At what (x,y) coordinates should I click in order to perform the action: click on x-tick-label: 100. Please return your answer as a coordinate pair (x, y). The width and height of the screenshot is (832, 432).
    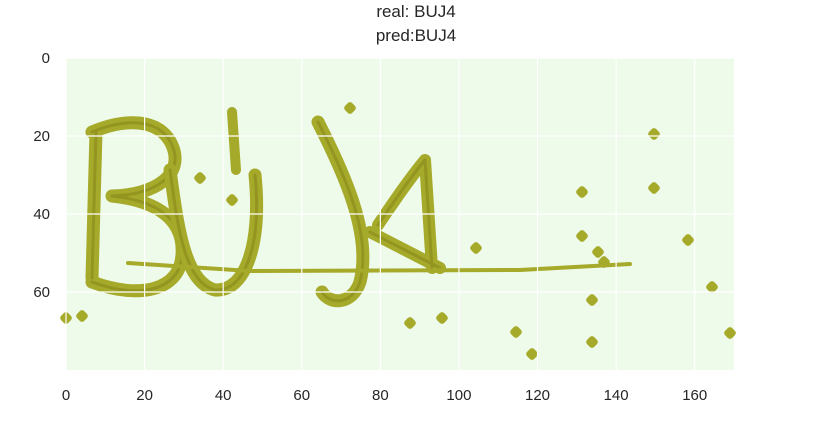
    Looking at the image, I should click on (458, 395).